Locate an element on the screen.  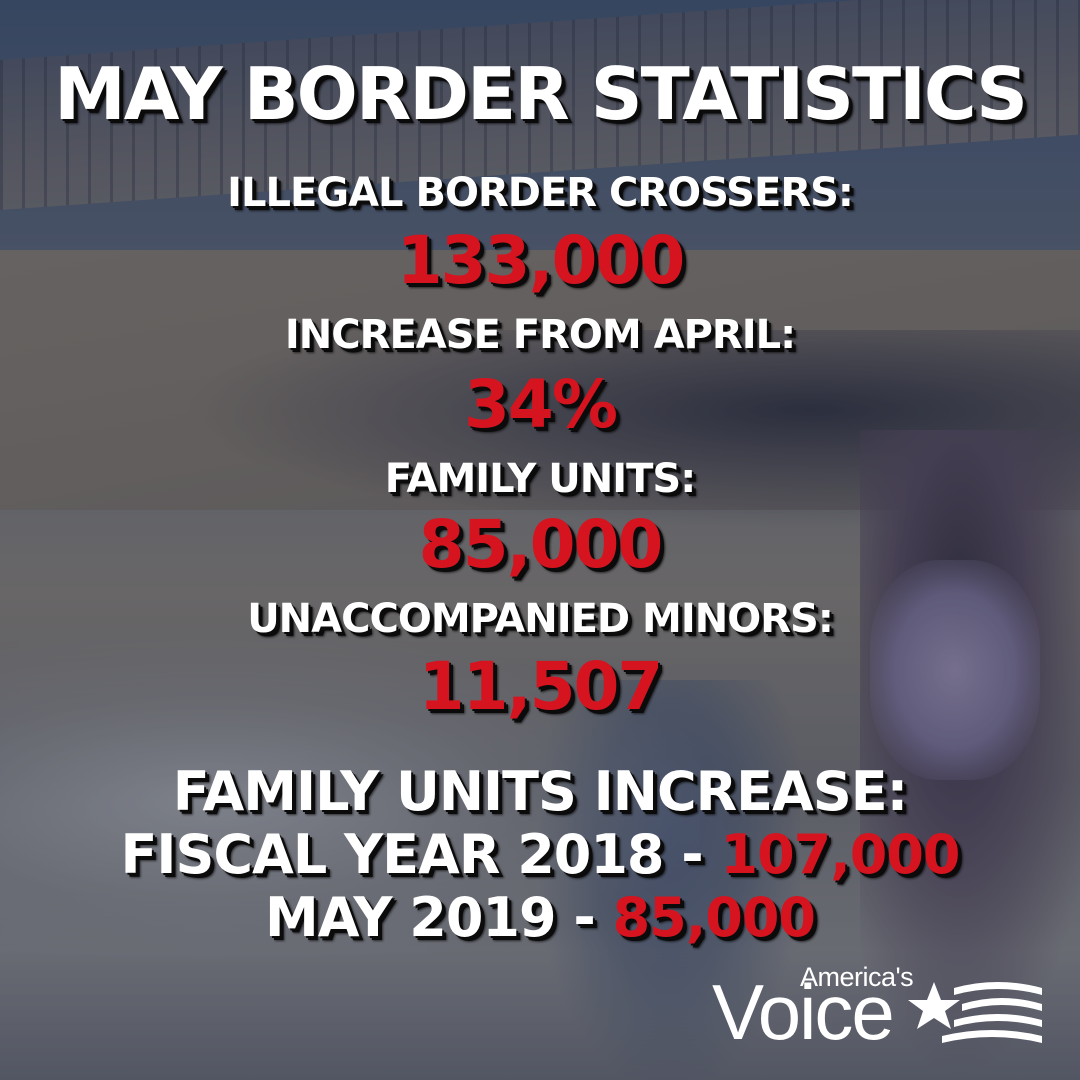
shirt is located at coordinates (955, 670).